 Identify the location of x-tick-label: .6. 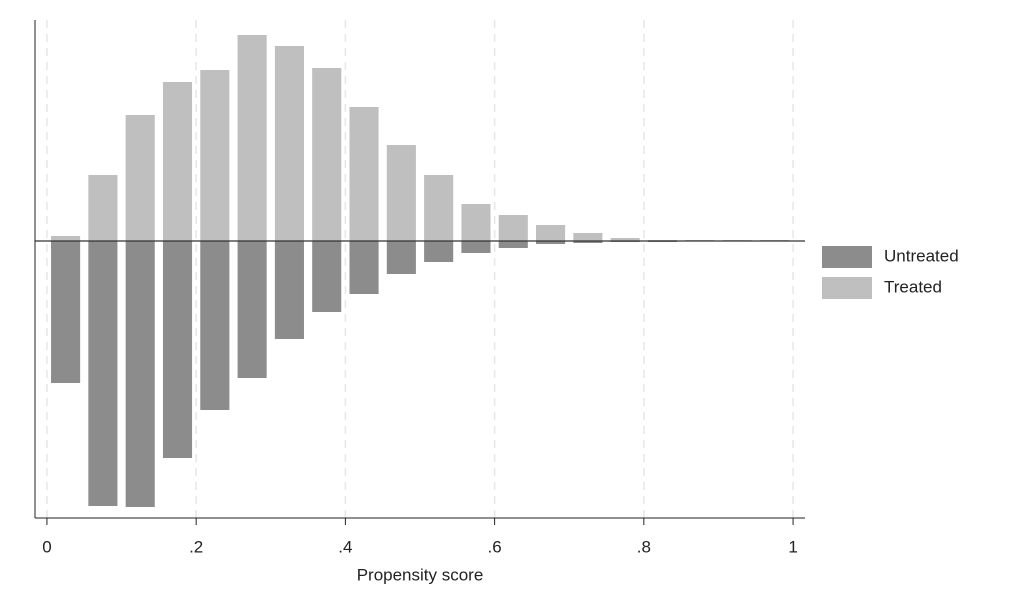
(495, 546).